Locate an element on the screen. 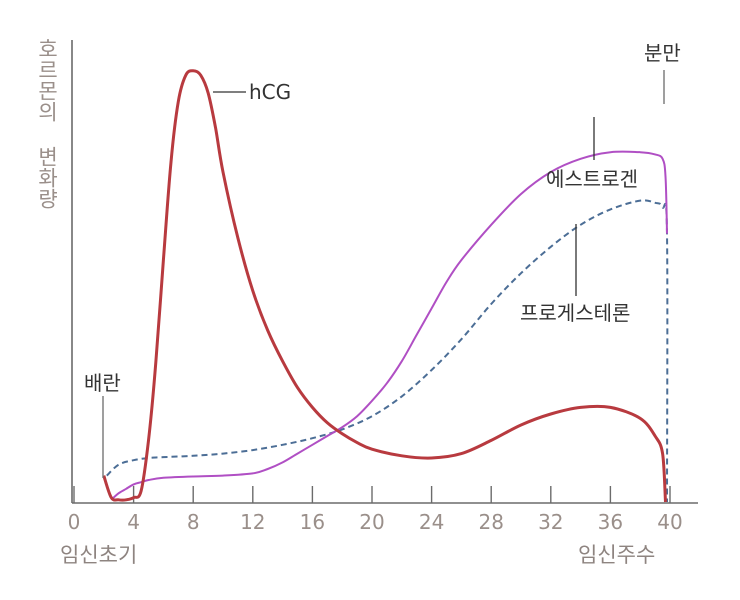  x-tick-label: 32 is located at coordinates (550, 522).